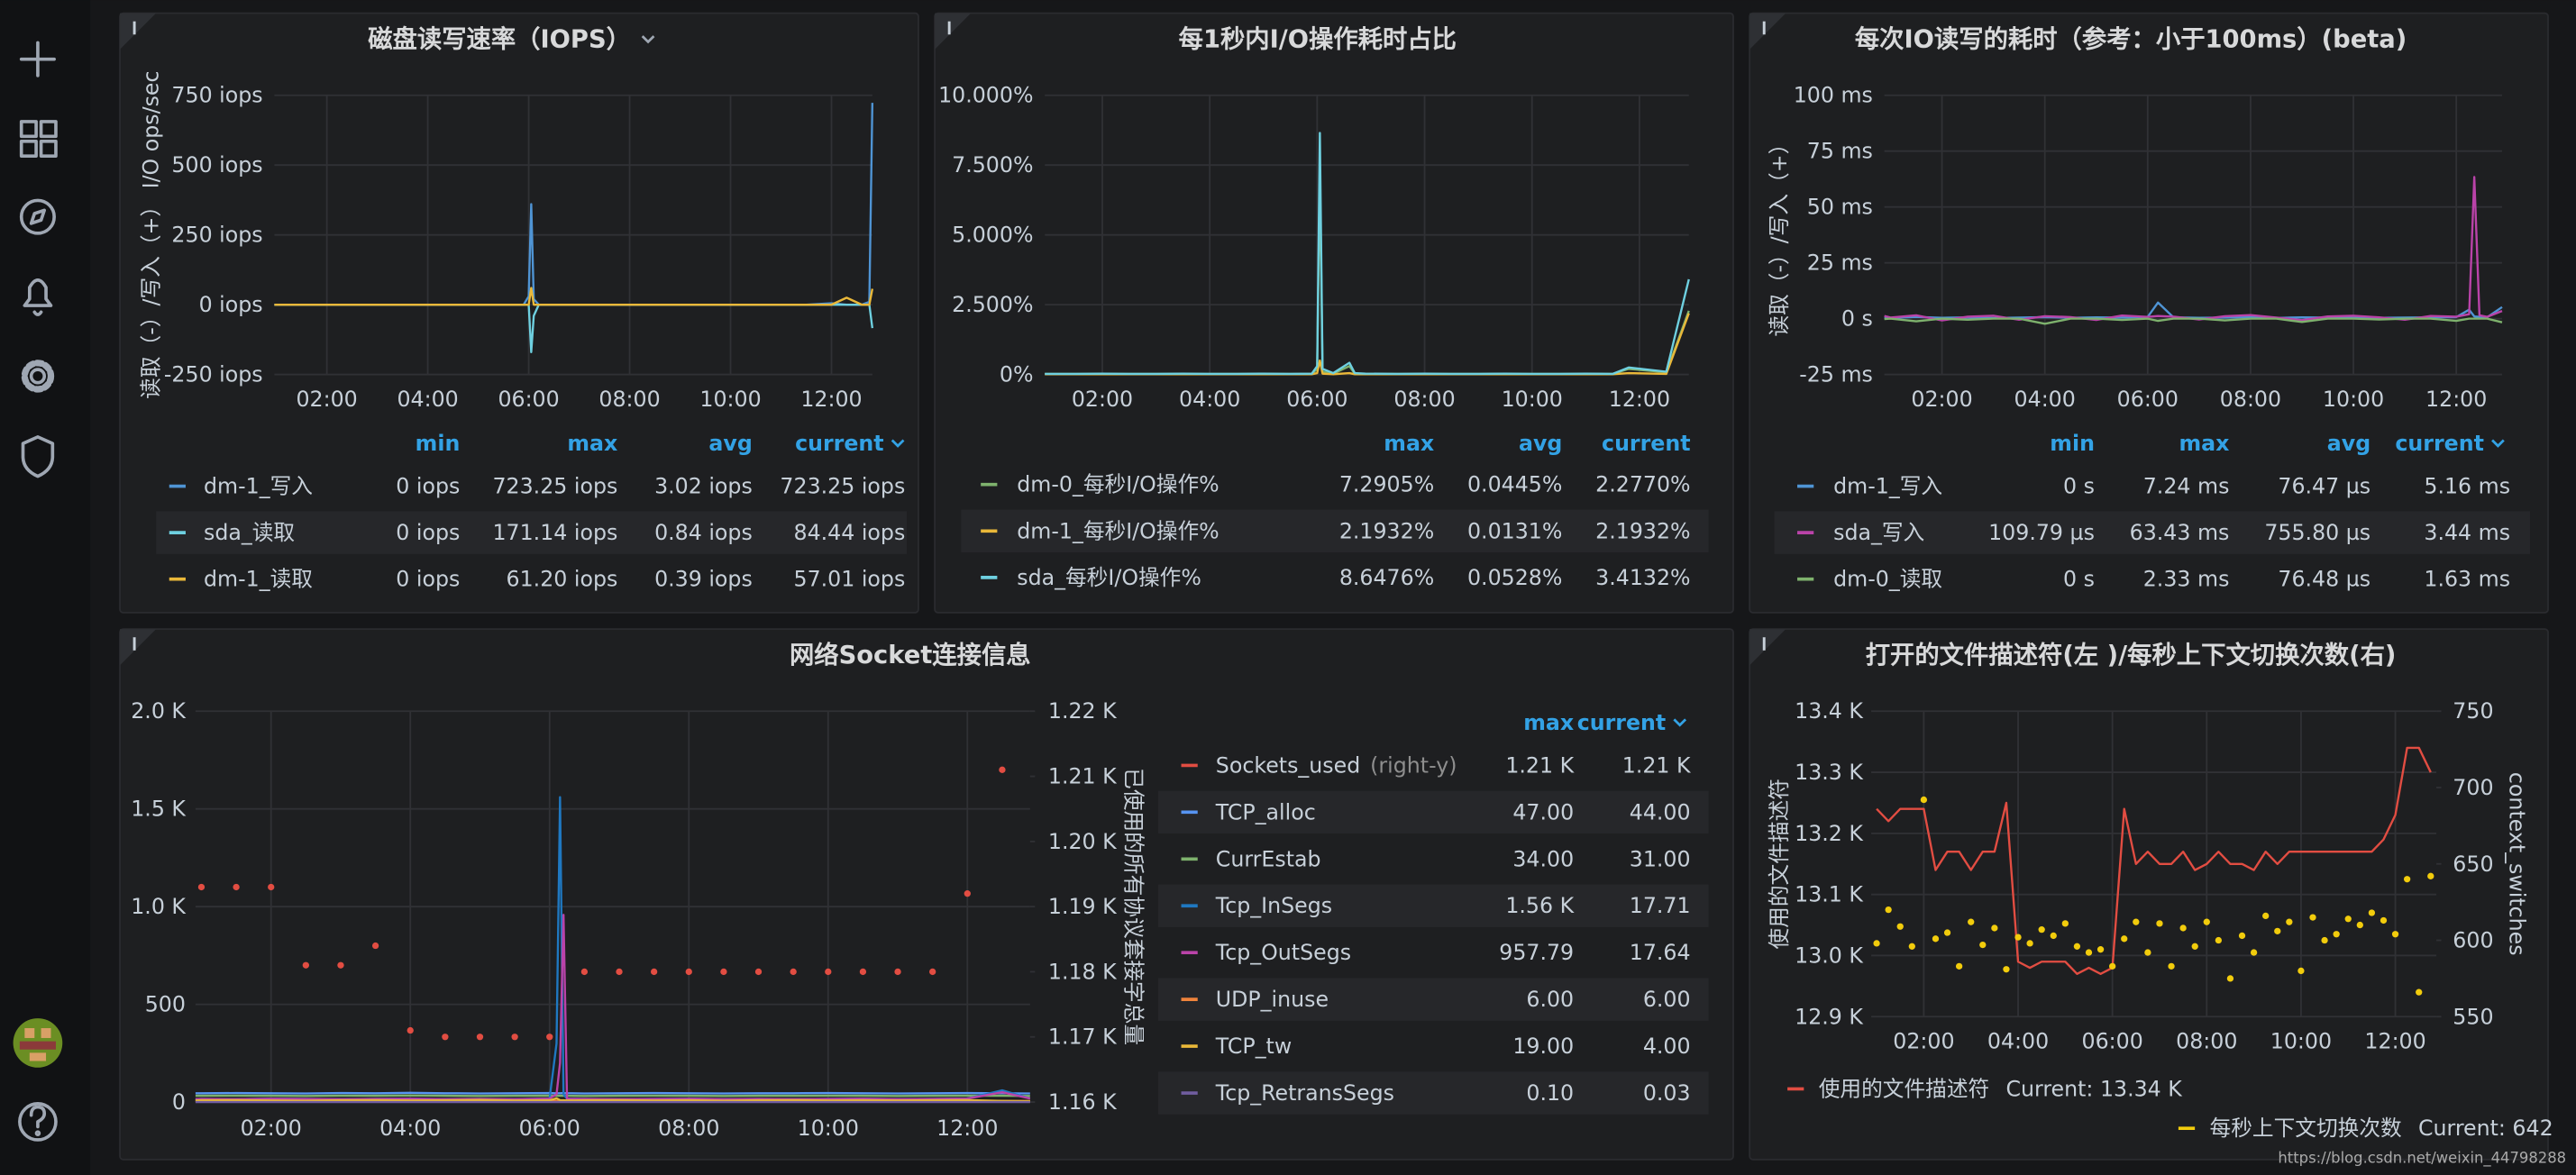 The height and width of the screenshot is (1175, 2576). Describe the element at coordinates (258, 579) in the screenshot. I see `legend-series-name: dm-1_读取` at that location.